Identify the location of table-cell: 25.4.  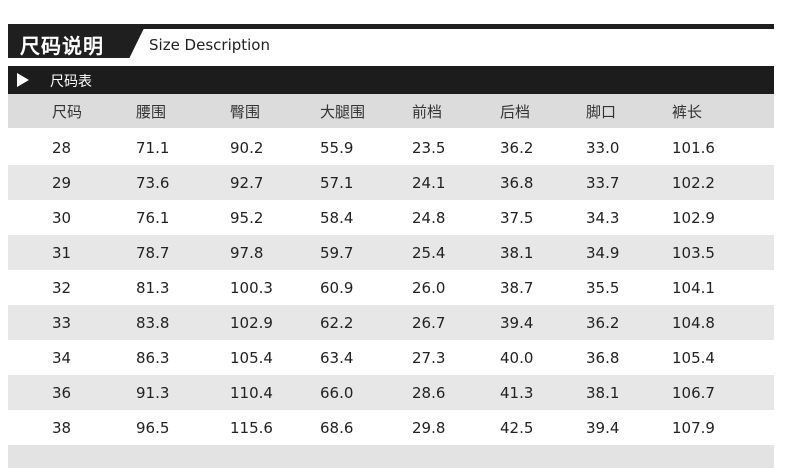
(429, 252).